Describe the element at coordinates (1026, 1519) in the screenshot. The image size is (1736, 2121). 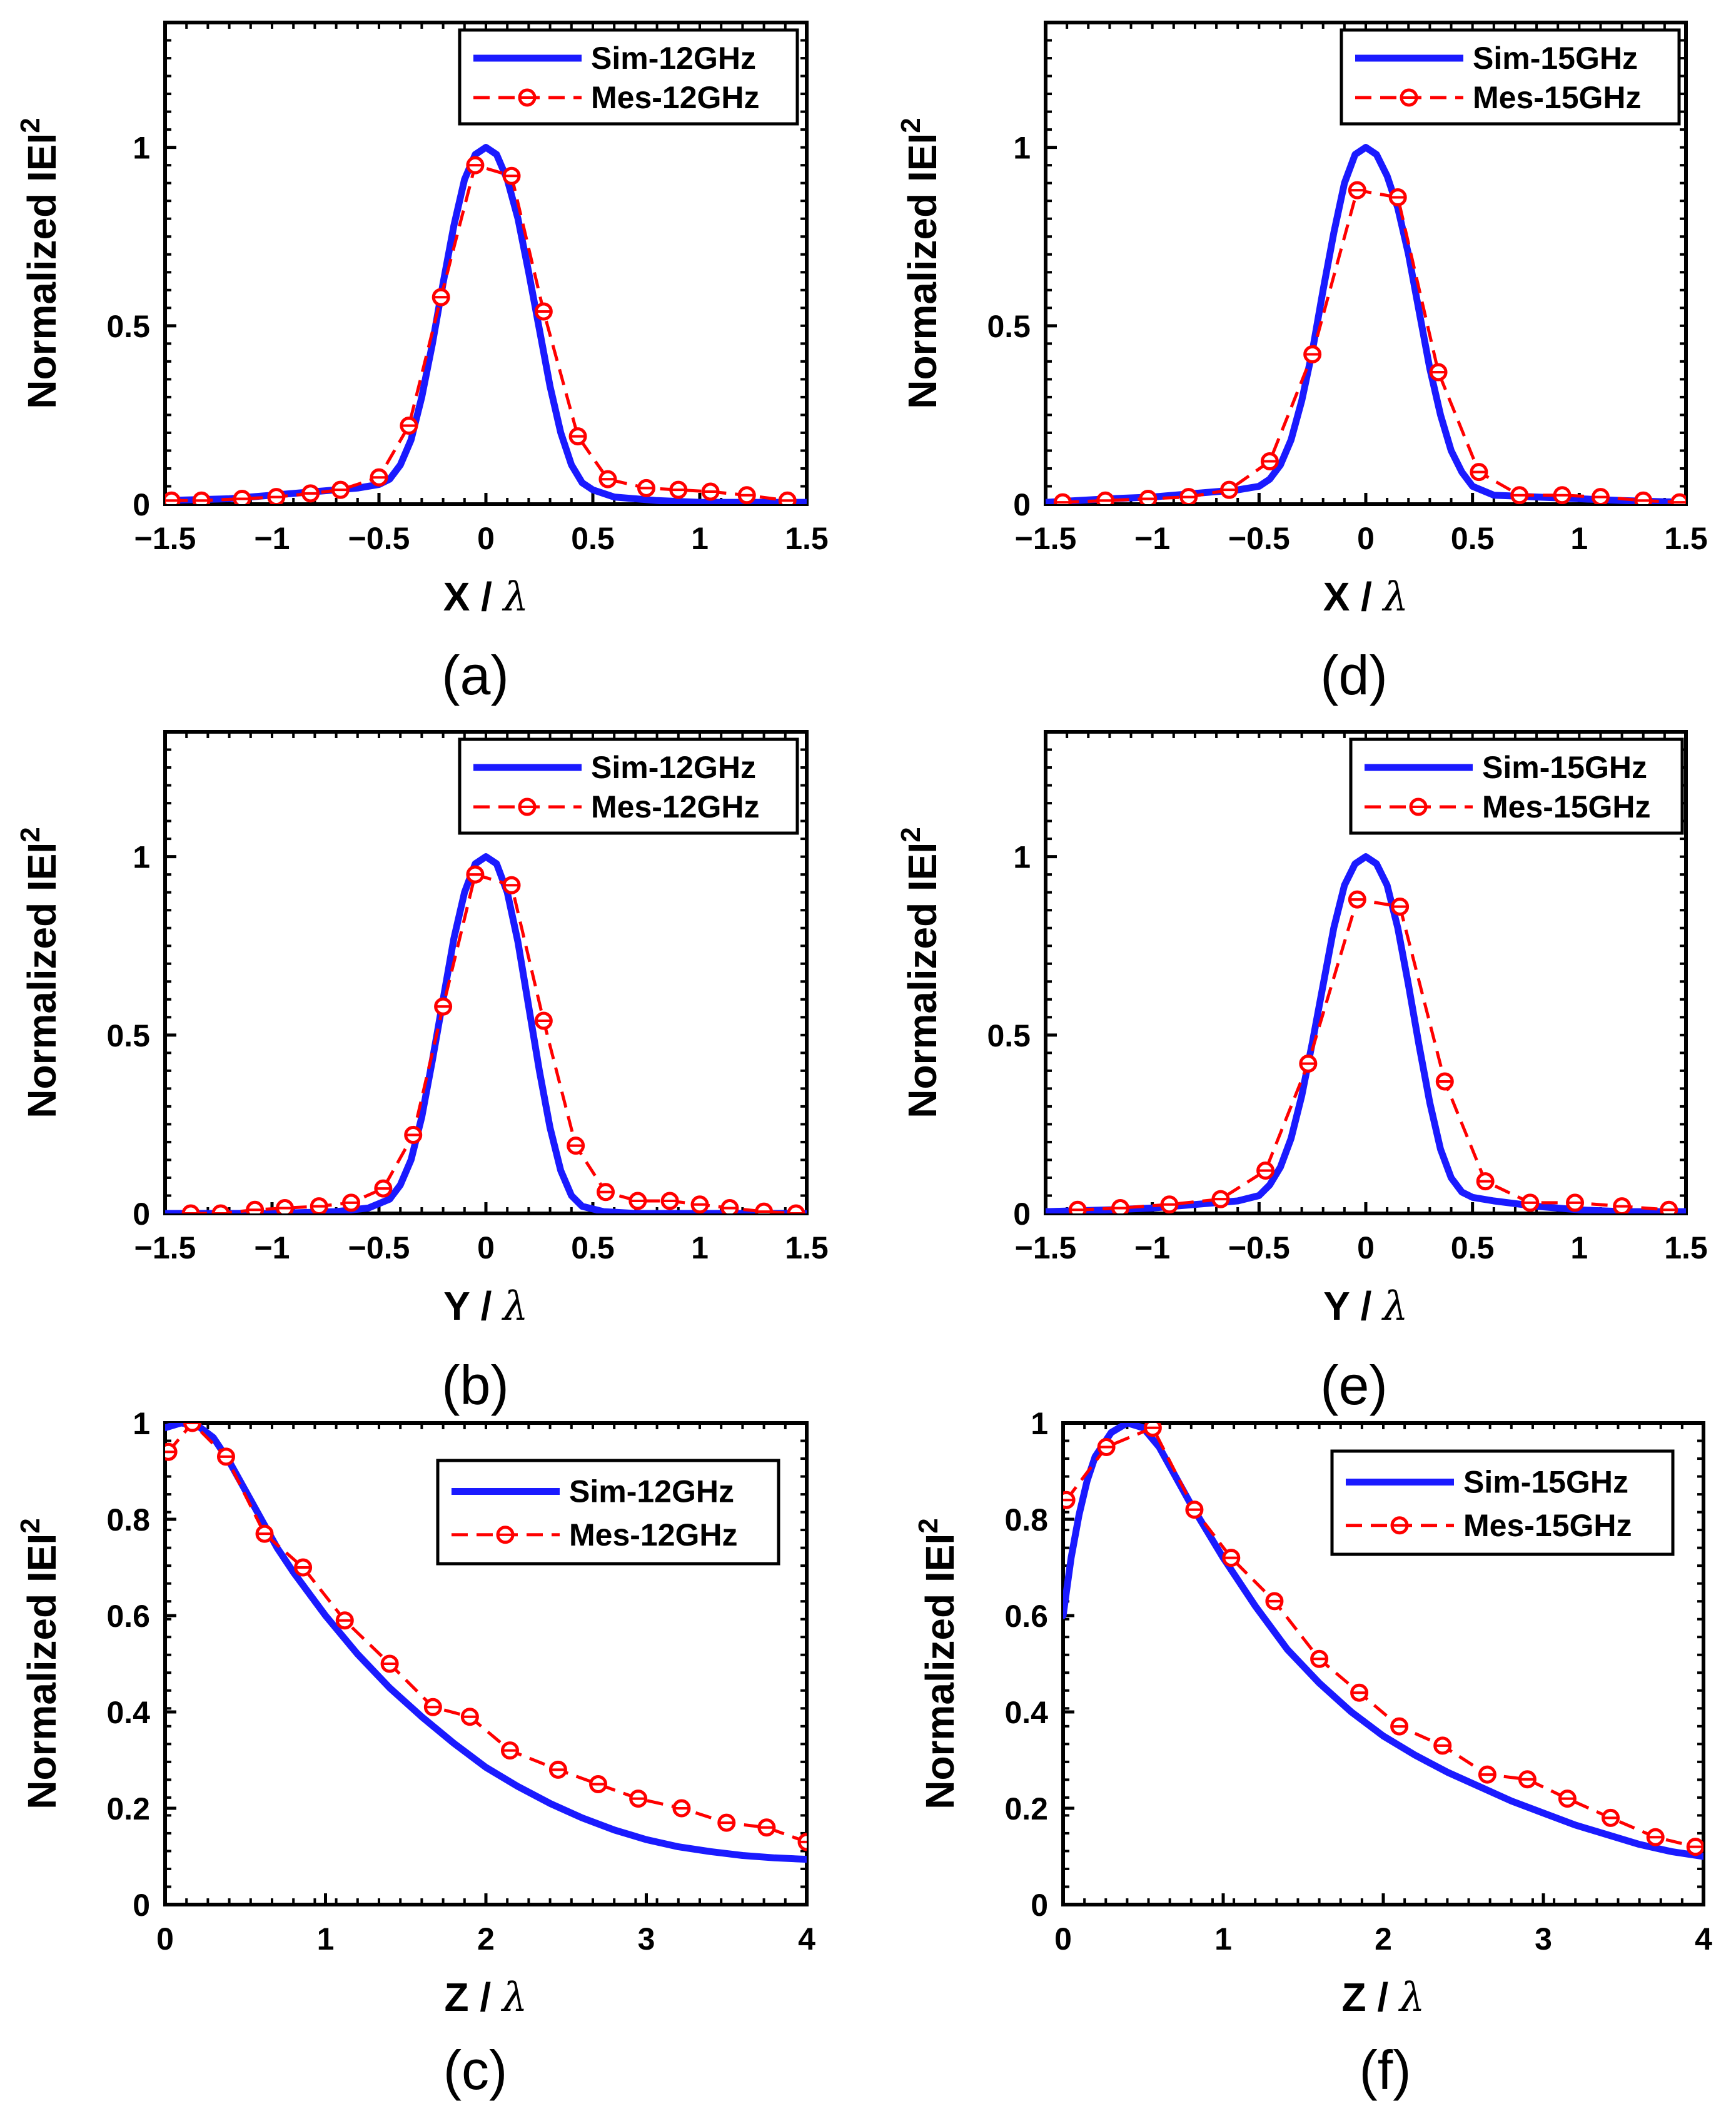
I see `y-tick-label: 0.8` at that location.